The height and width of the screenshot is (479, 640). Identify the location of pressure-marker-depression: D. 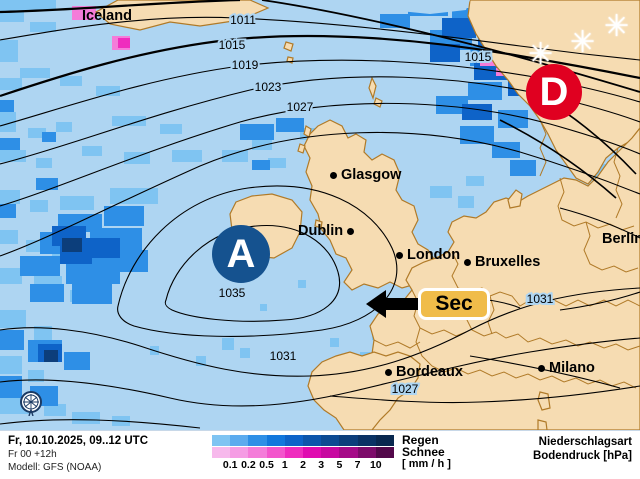
(554, 92).